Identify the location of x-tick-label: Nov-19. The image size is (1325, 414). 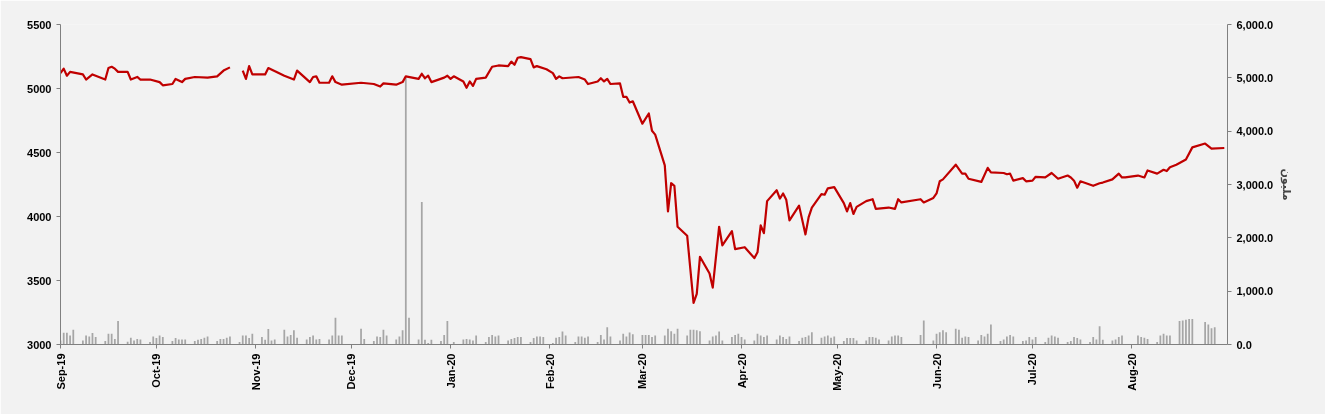
(255, 372).